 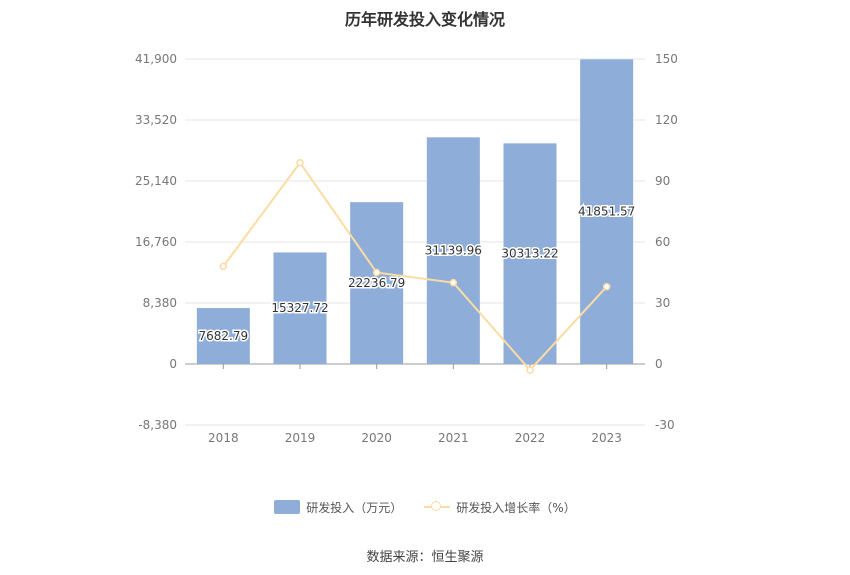 I want to click on bar-value-label: 41851.57, so click(x=606, y=212).